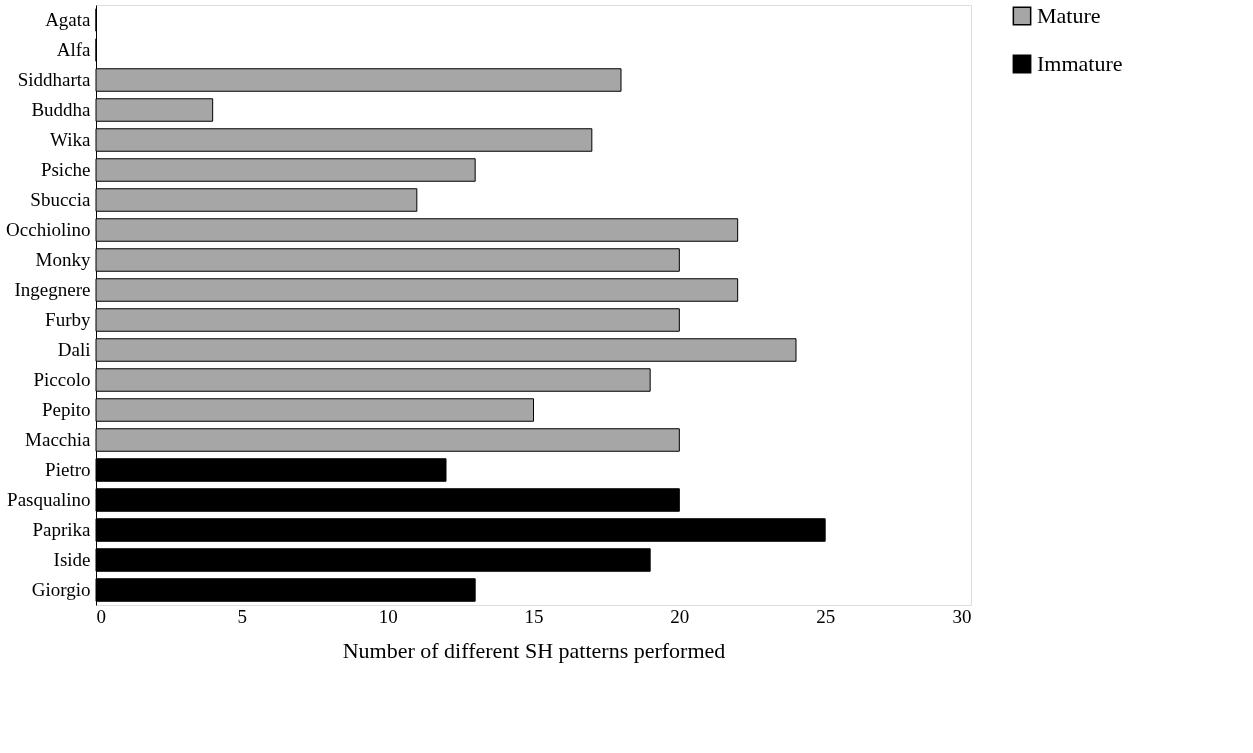 This screenshot has width=1253, height=753. Describe the element at coordinates (74, 49) in the screenshot. I see `y-tick-label: Alfa` at that location.